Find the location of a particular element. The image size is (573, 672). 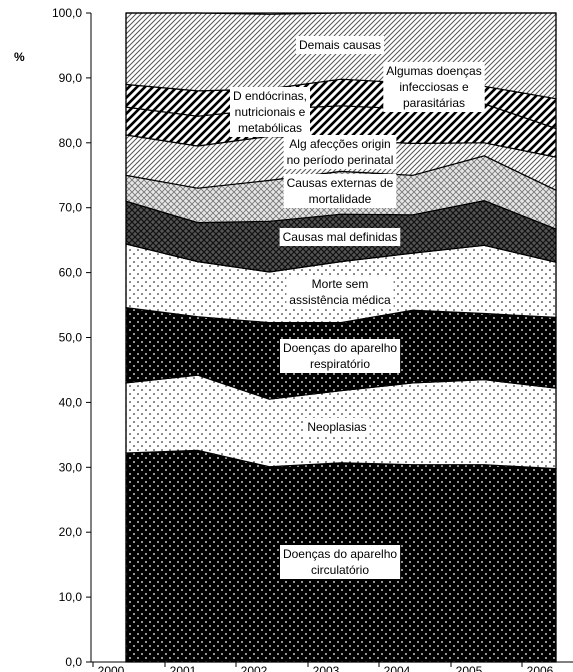

series-label-text: respiratório is located at coordinates (340, 364).